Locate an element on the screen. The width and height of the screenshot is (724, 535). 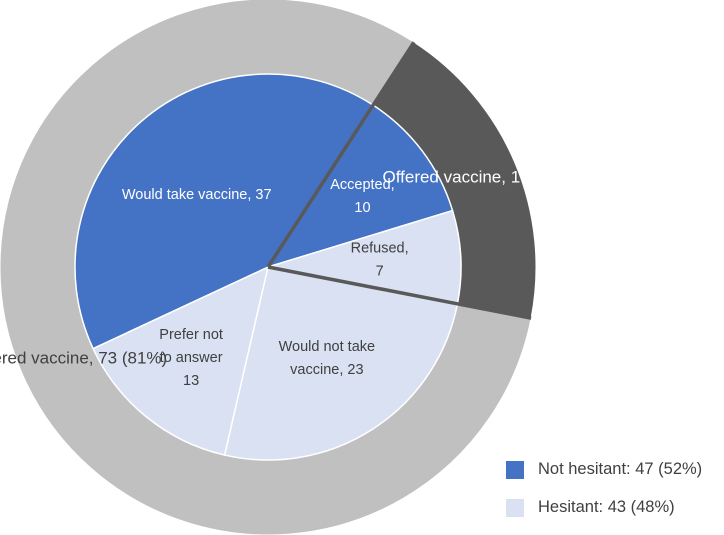
legend-item-not-hesitant: Not hesitant: 47 (52%) is located at coordinates (604, 469).